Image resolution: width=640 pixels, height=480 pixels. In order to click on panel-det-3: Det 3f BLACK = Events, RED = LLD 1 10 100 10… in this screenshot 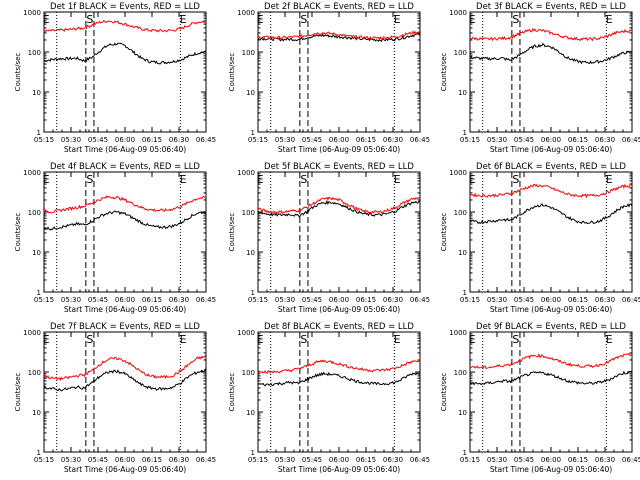, I will do `click(540, 78)`.